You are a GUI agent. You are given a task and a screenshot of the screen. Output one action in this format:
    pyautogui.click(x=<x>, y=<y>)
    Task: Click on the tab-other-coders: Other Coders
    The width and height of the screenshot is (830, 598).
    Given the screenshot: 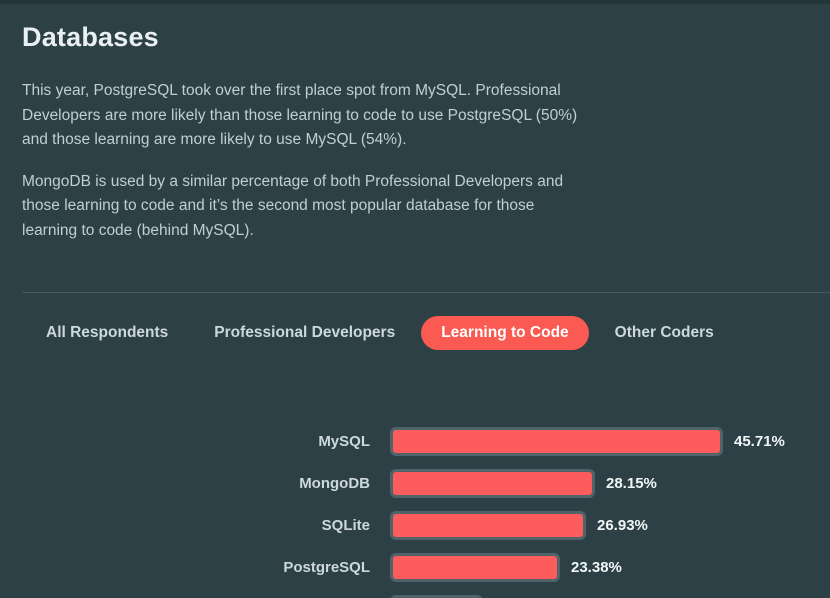 What is the action you would take?
    pyautogui.click(x=664, y=333)
    